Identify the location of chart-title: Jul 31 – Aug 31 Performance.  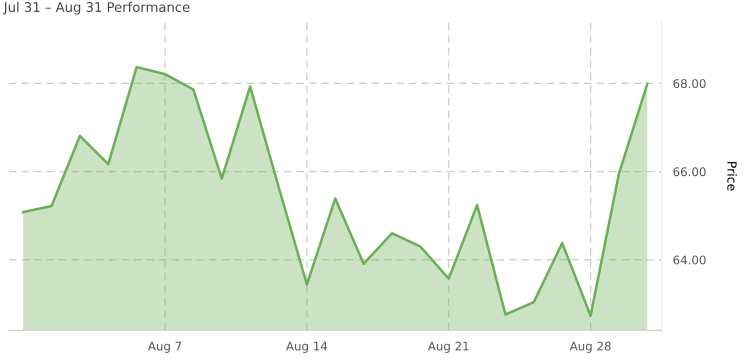
(96, 8).